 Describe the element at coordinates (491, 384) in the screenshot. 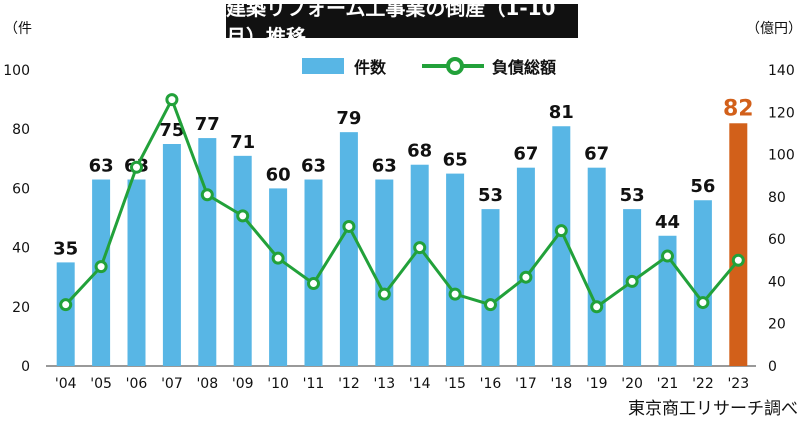

I see `x-tick-label: '16` at that location.